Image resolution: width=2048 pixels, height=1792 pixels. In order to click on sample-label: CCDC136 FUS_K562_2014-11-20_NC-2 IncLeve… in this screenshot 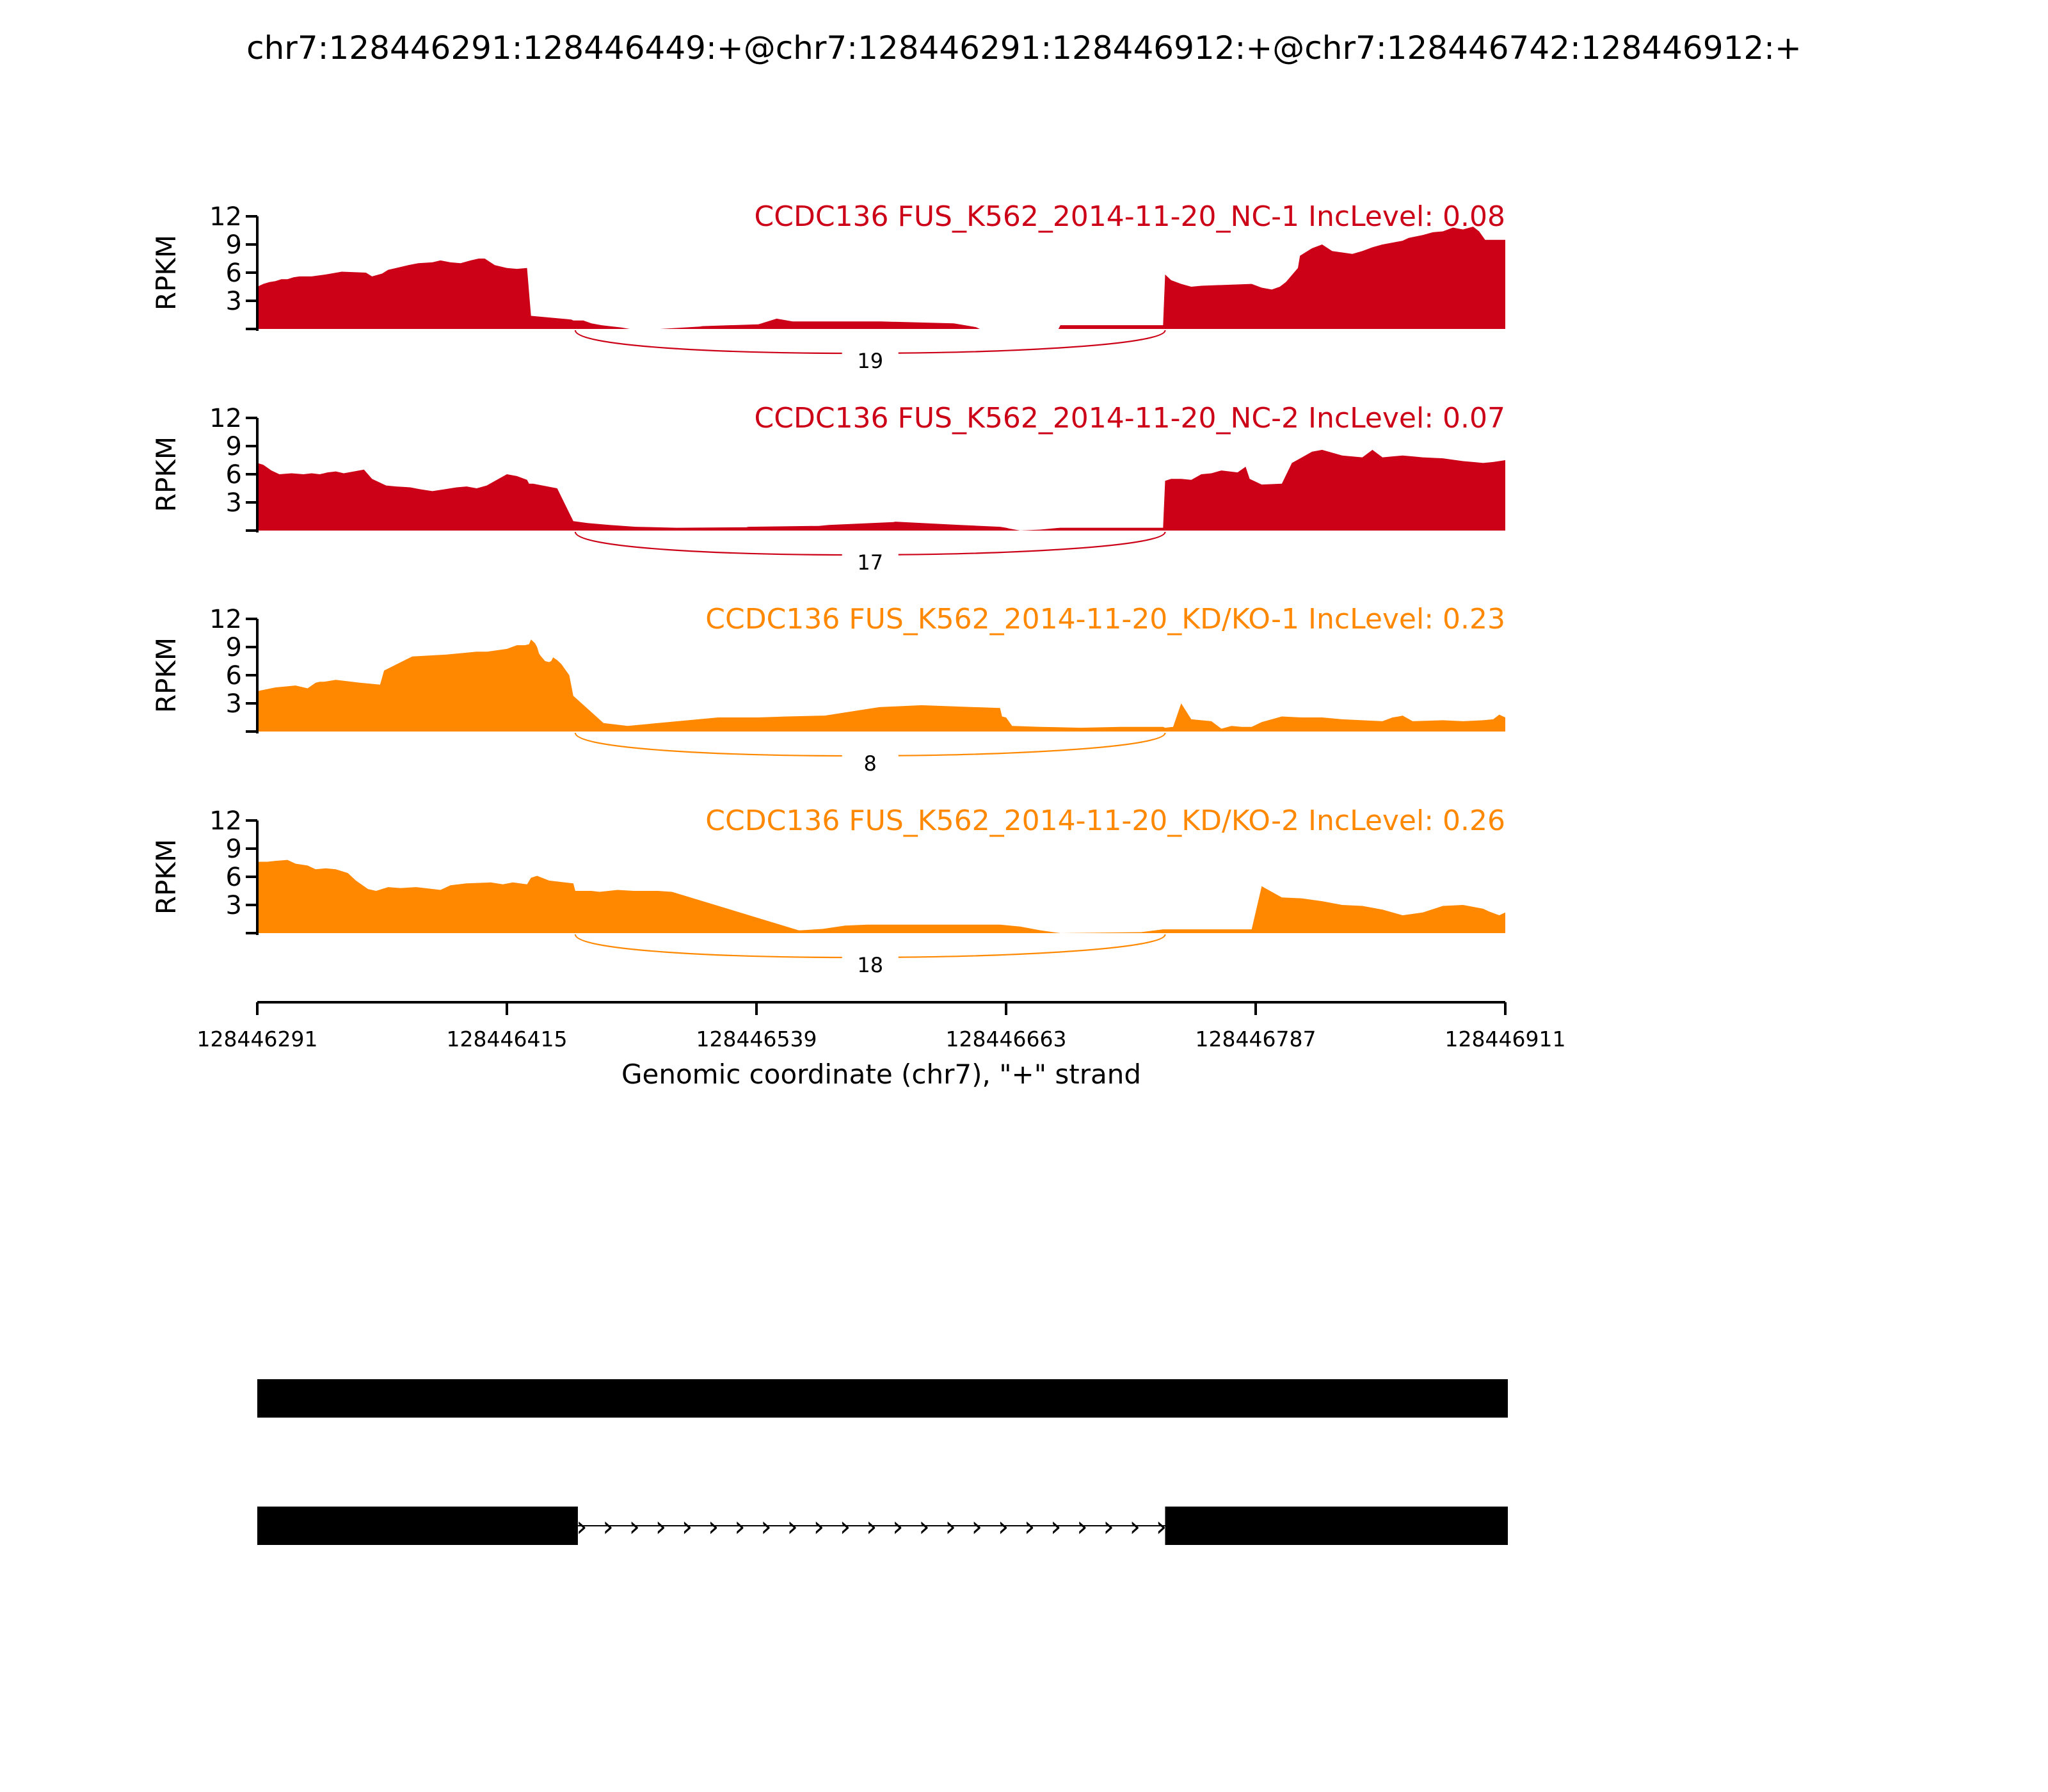, I will do `click(1130, 418)`.